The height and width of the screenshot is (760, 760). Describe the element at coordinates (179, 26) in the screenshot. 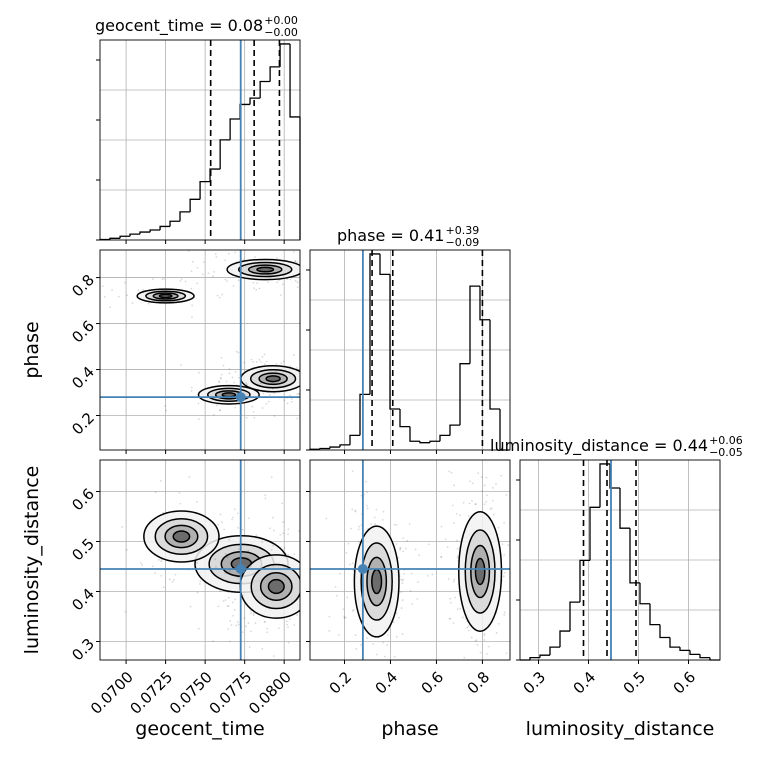

I see `histogram-title: geocent_time = 0.08` at that location.